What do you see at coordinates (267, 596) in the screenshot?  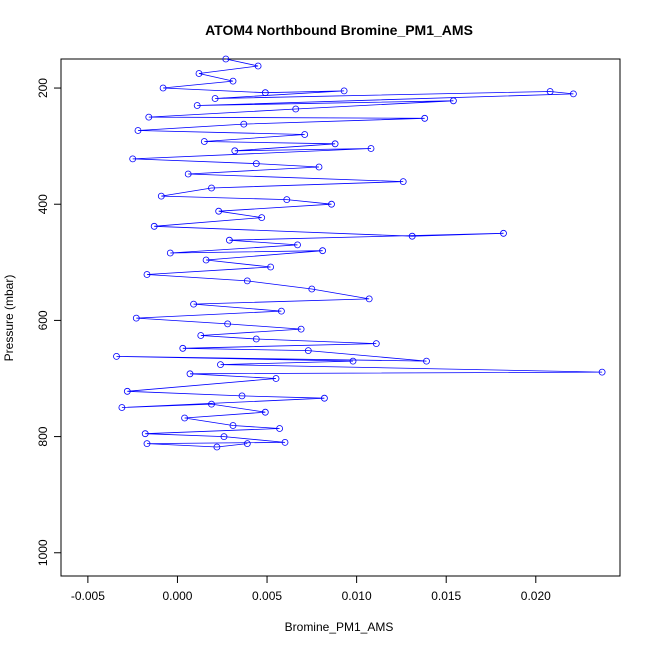 I see `x-tick-label: 0.005` at bounding box center [267, 596].